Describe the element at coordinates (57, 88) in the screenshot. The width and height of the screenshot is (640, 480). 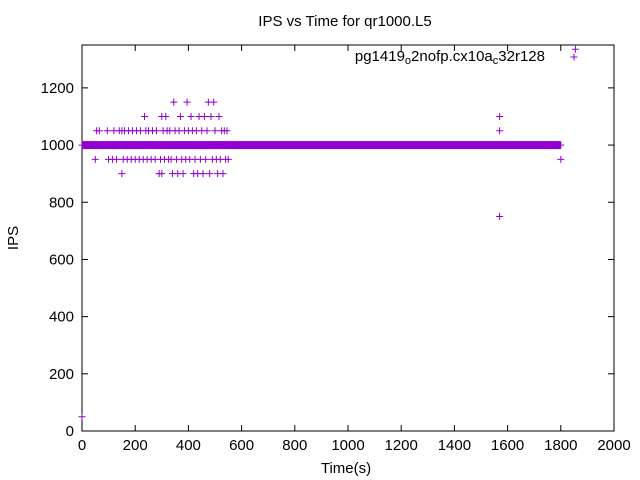
I see `y-tick-label: 1200` at that location.